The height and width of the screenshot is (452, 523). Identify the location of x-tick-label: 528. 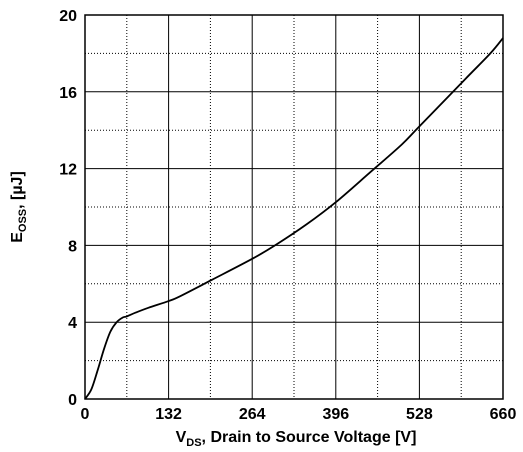
(419, 414).